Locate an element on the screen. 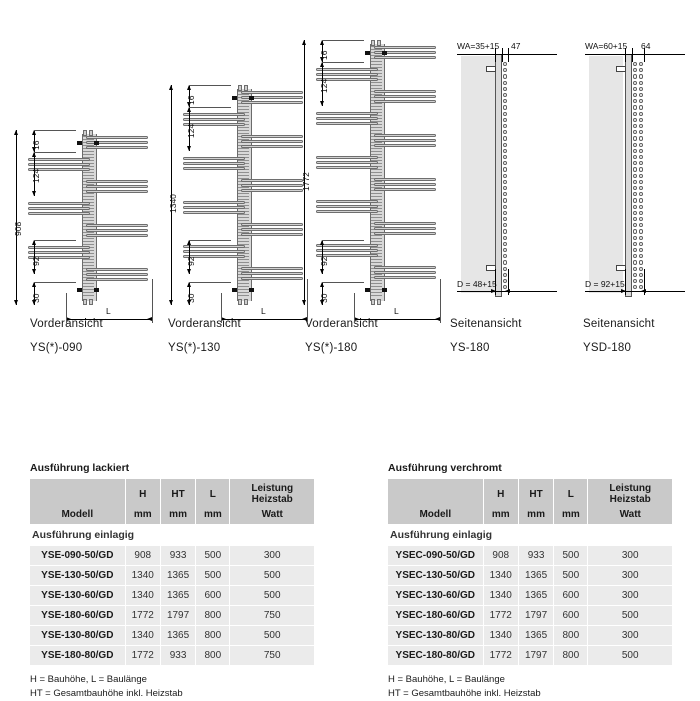  dim-label-small: 124 is located at coordinates (36, 175).